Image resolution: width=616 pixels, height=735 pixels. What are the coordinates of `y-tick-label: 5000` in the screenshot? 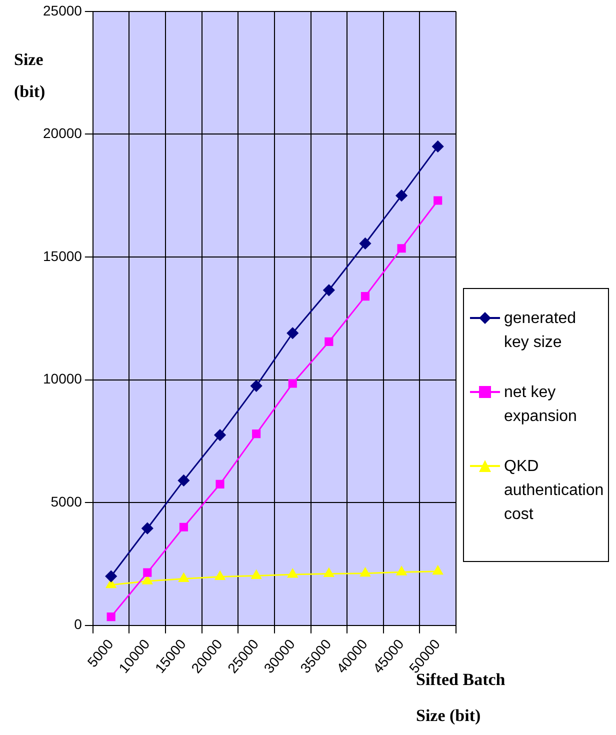 It's located at (66, 501).